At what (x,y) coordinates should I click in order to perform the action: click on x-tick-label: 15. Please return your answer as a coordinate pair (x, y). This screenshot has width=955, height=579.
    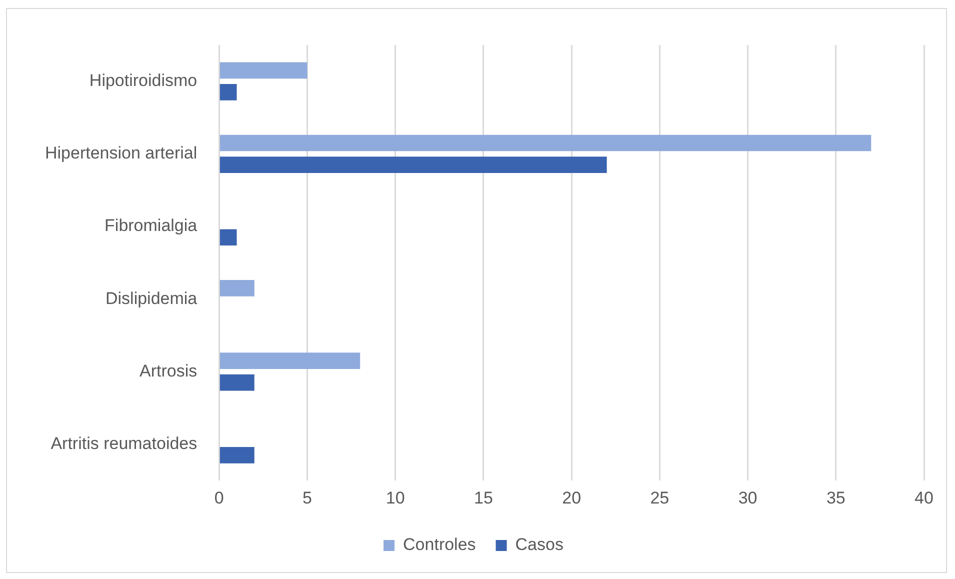
    Looking at the image, I should click on (483, 498).